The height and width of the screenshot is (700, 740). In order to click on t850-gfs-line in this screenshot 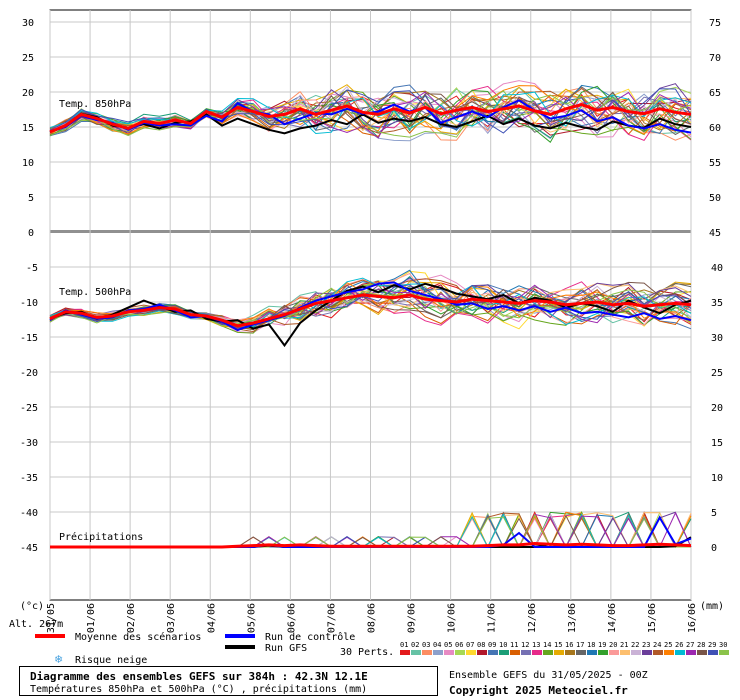, I will do `click(370, 123)`.